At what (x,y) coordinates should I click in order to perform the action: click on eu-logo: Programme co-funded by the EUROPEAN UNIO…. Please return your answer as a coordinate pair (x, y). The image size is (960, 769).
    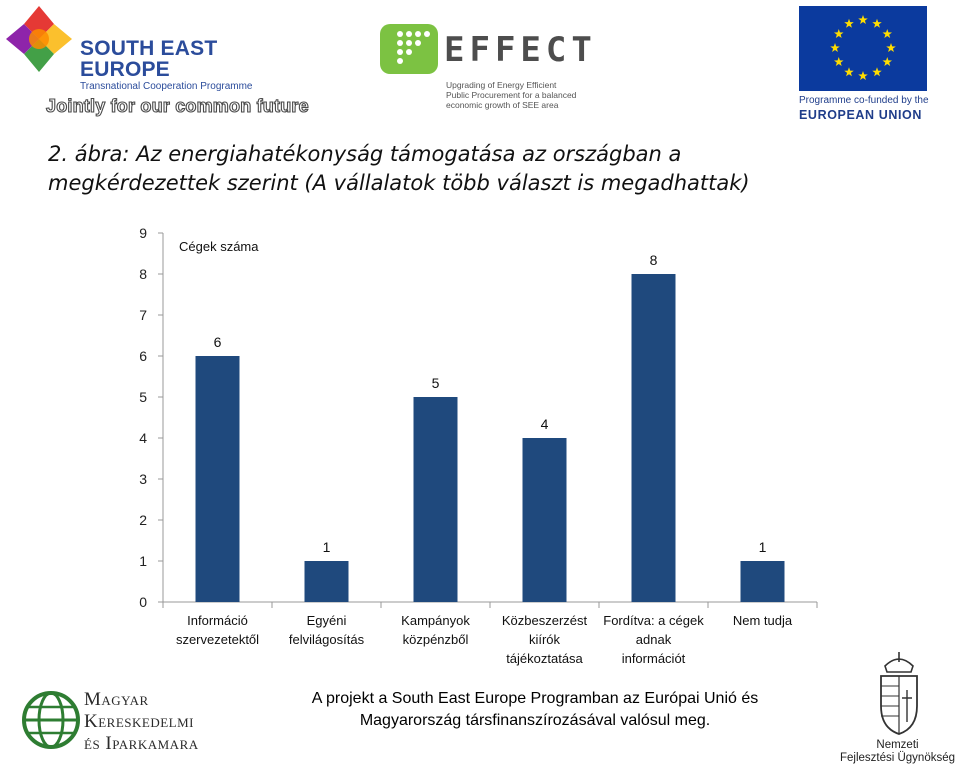
    Looking at the image, I should click on (877, 65).